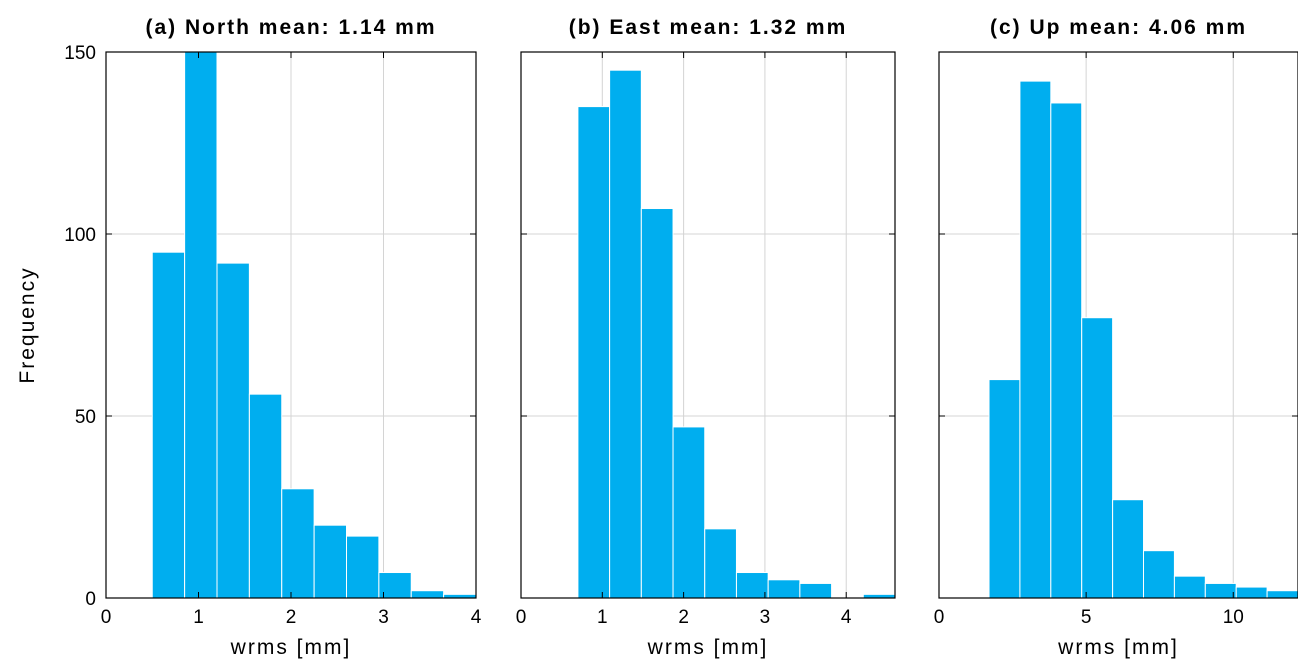 The height and width of the screenshot is (659, 1298). I want to click on y-tick-label: 150, so click(80, 53).